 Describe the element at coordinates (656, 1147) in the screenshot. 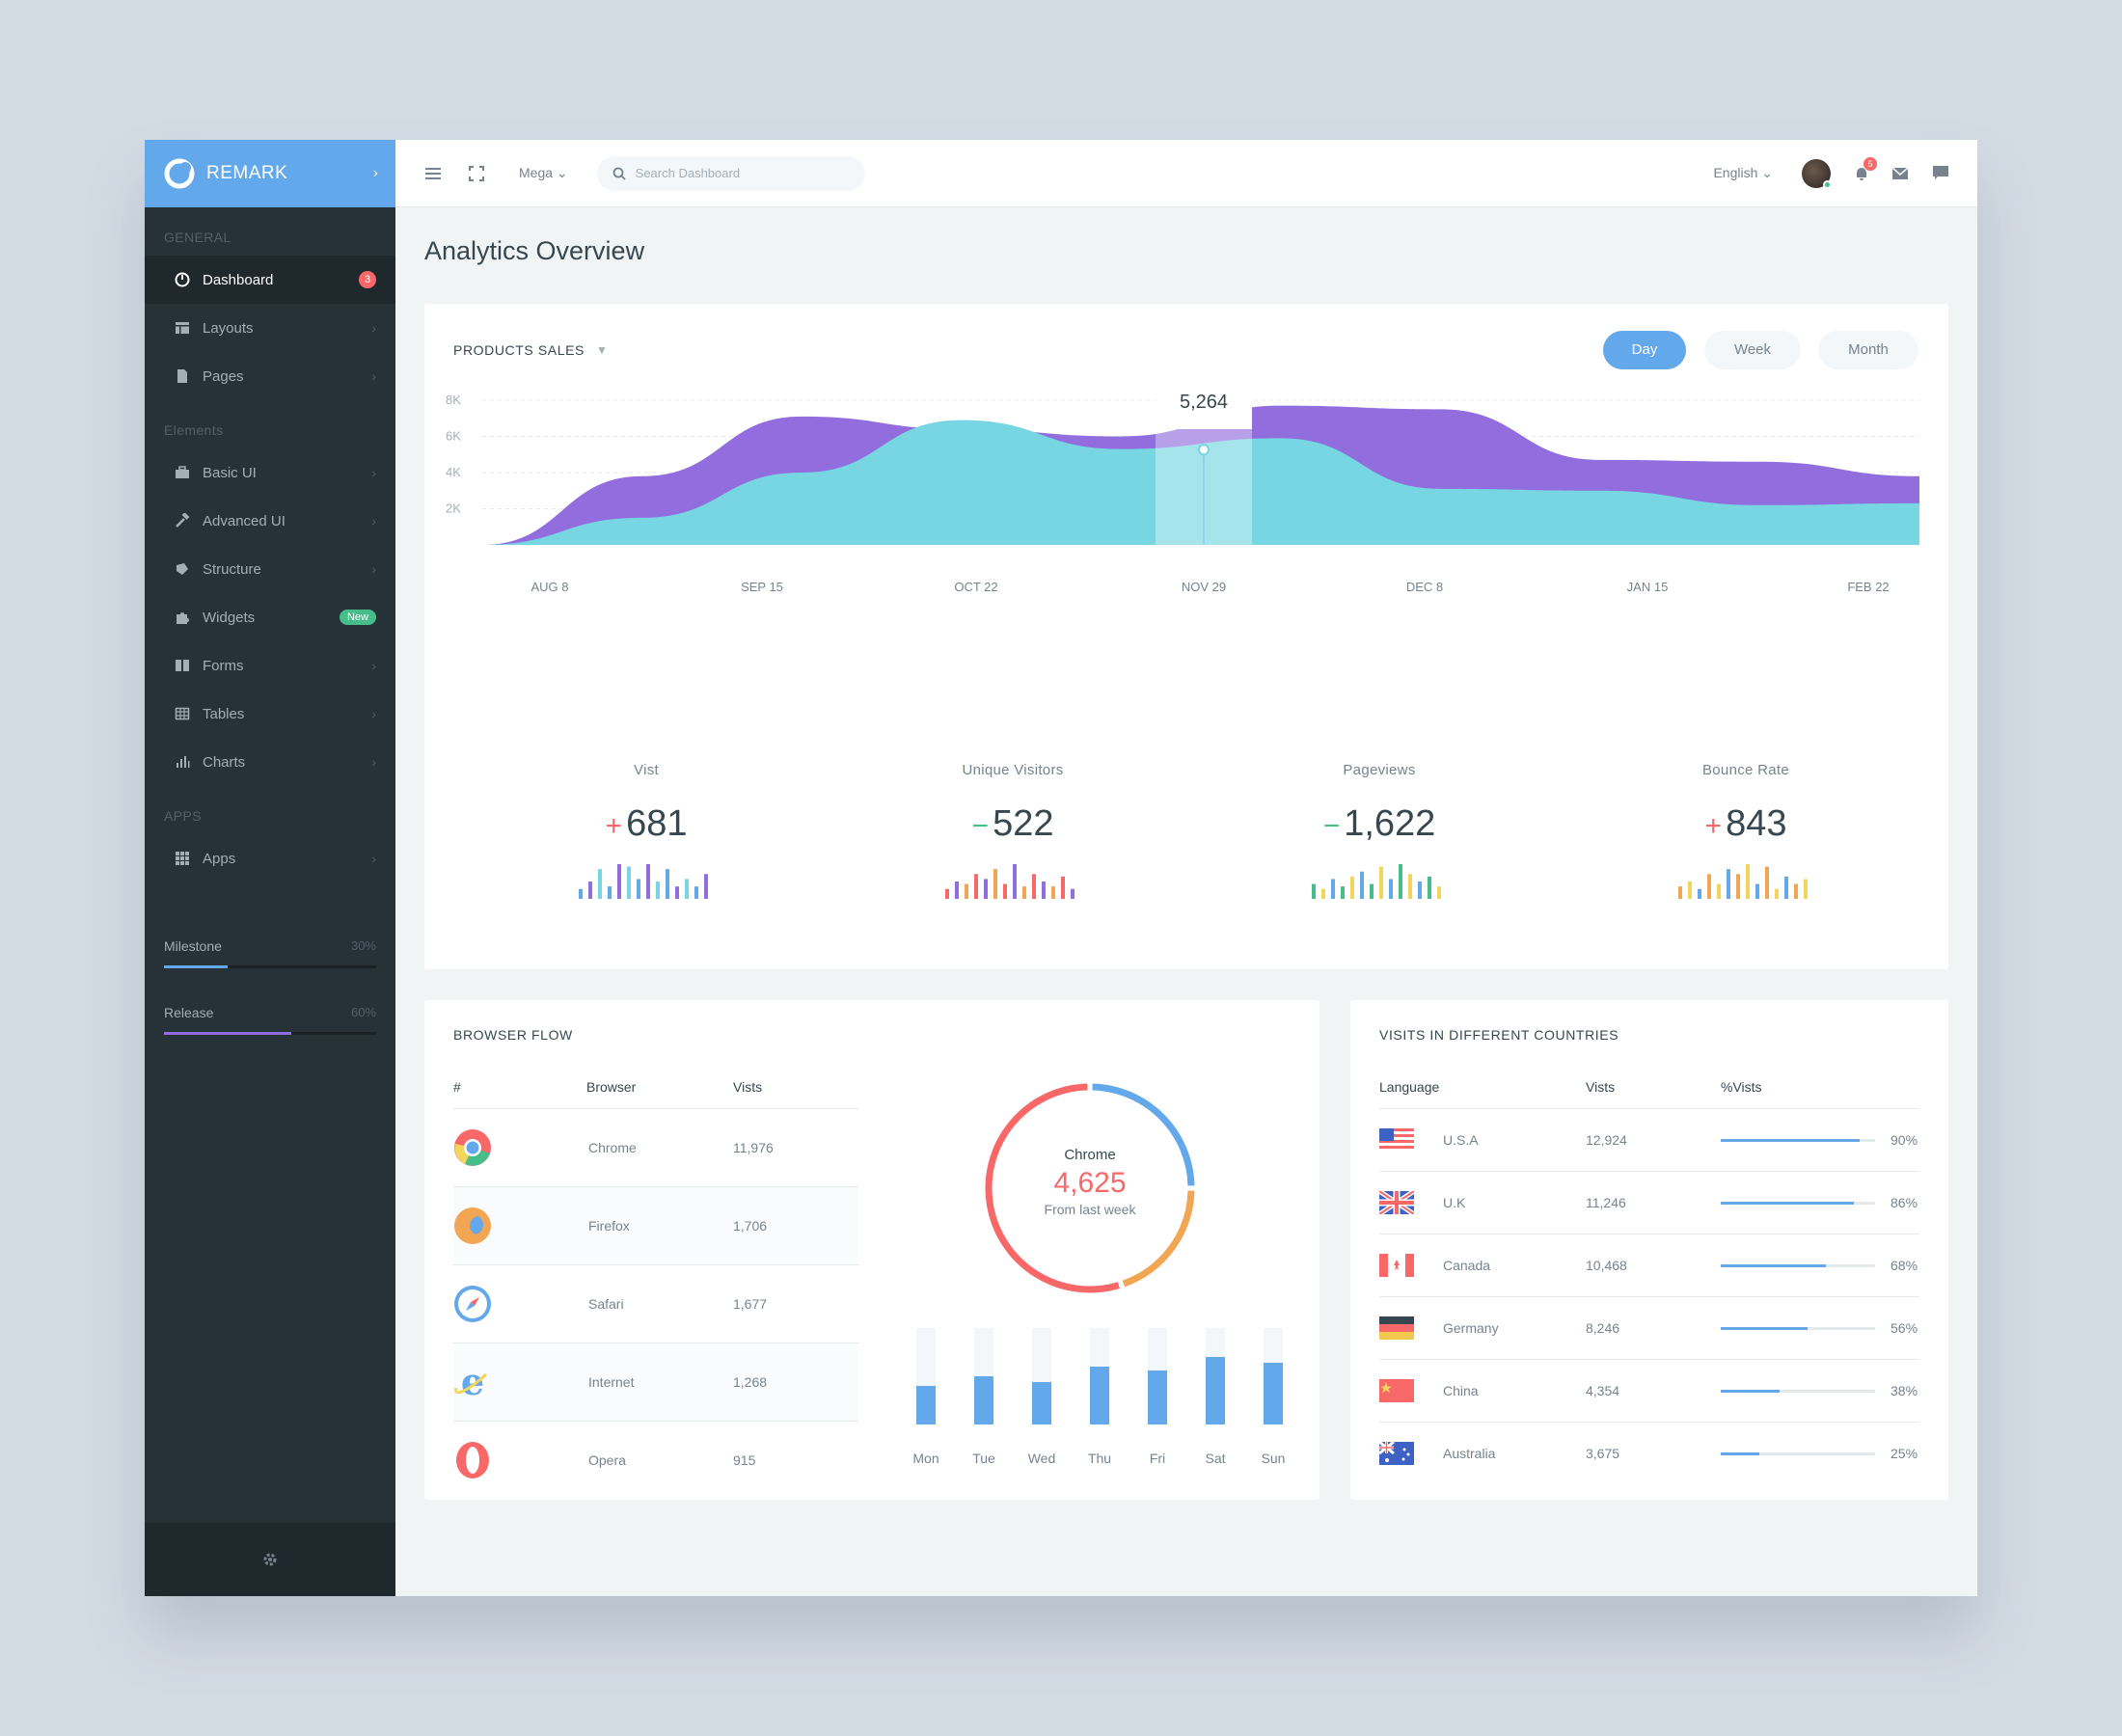

I see `table-row: Chrome 11,976` at that location.